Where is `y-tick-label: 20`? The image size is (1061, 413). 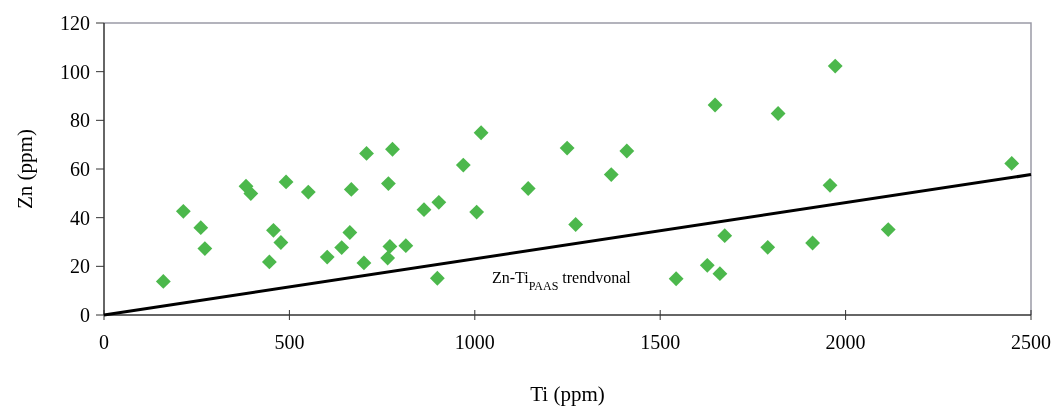 y-tick-label: 20 is located at coordinates (80, 266).